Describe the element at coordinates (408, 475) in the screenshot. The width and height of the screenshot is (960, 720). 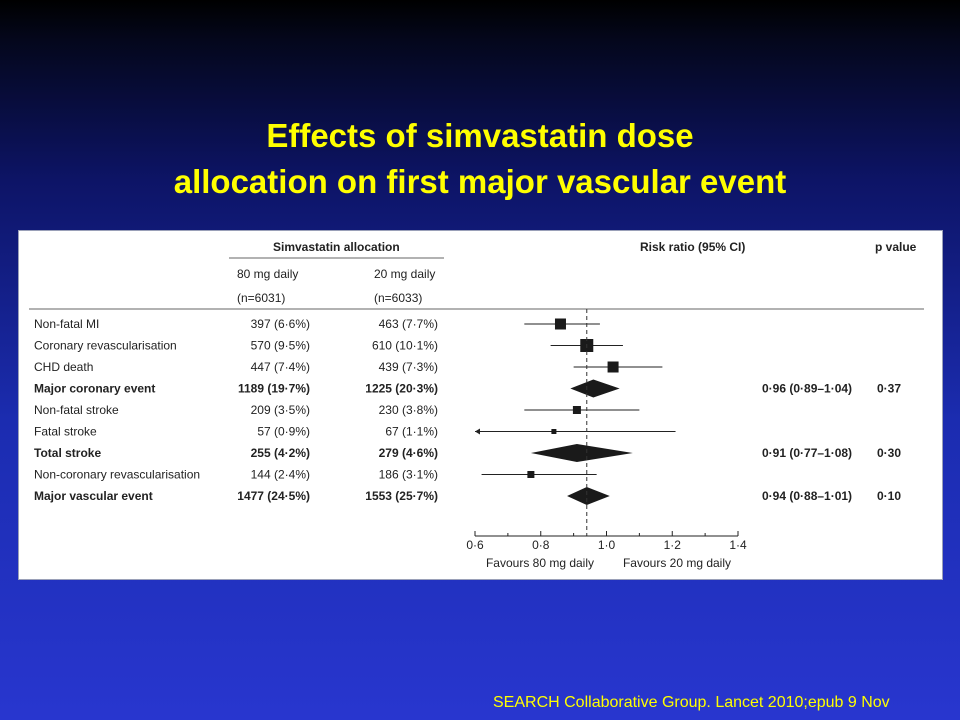
I see `row-count-20mg: 186 (3·1%)` at that location.